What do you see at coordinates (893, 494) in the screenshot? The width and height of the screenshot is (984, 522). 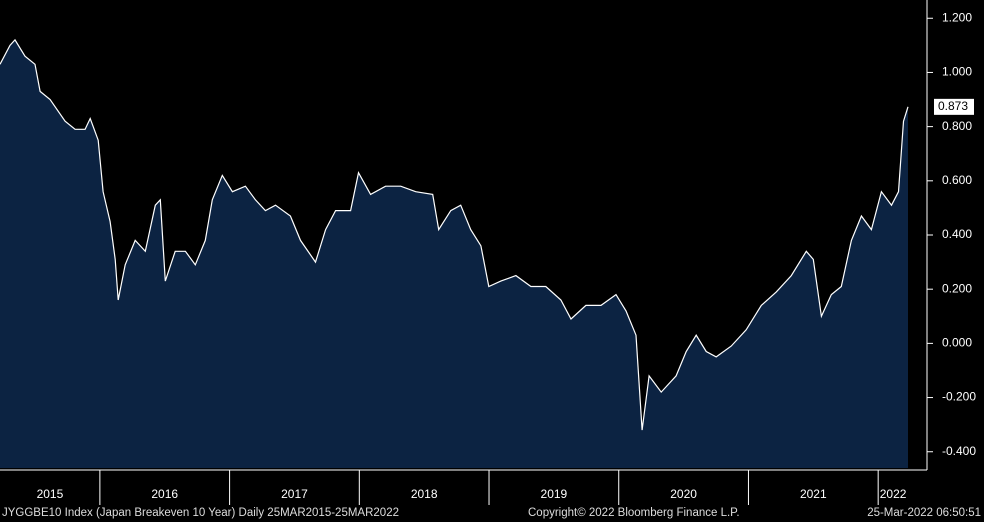 I see `x-tick-label: 2022` at bounding box center [893, 494].